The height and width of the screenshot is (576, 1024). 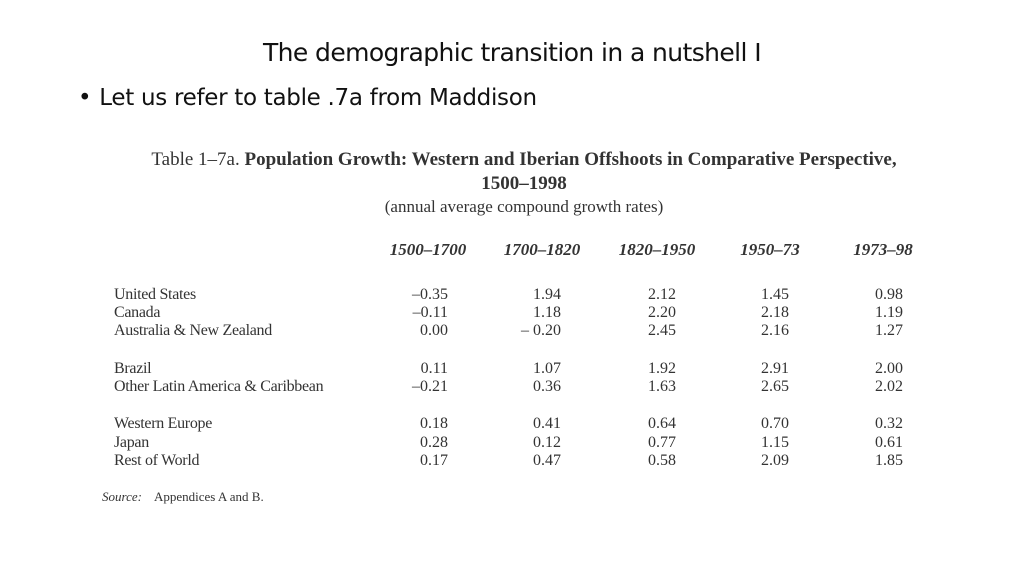 I want to click on row-label: Other Latin America & Caribbean, so click(x=219, y=386).